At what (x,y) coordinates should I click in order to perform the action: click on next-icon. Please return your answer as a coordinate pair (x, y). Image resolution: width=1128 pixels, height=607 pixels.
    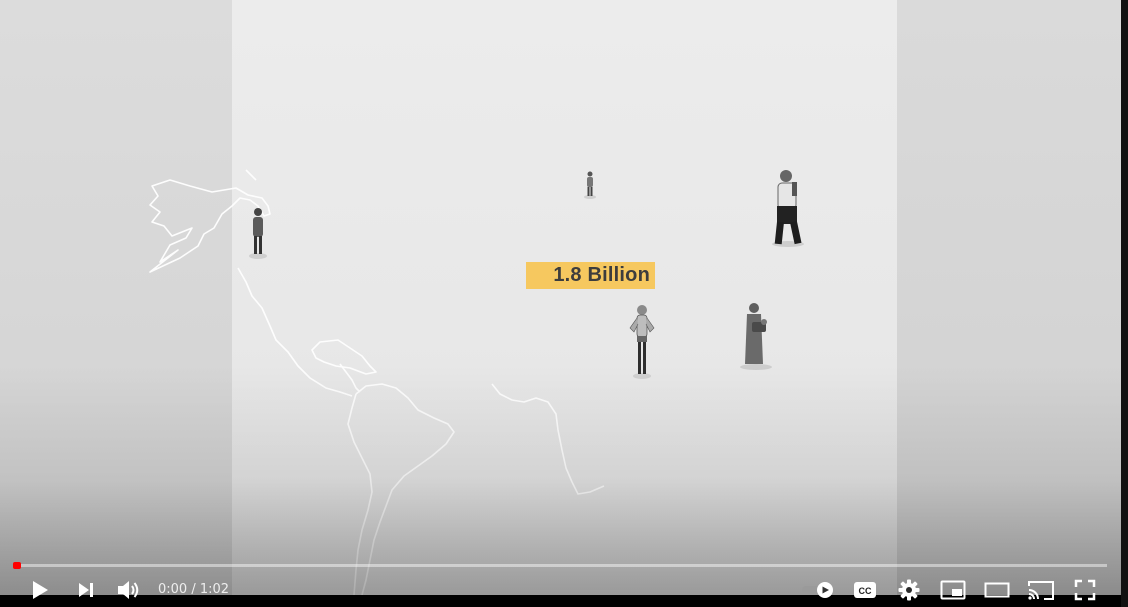
    Looking at the image, I should click on (86, 589).